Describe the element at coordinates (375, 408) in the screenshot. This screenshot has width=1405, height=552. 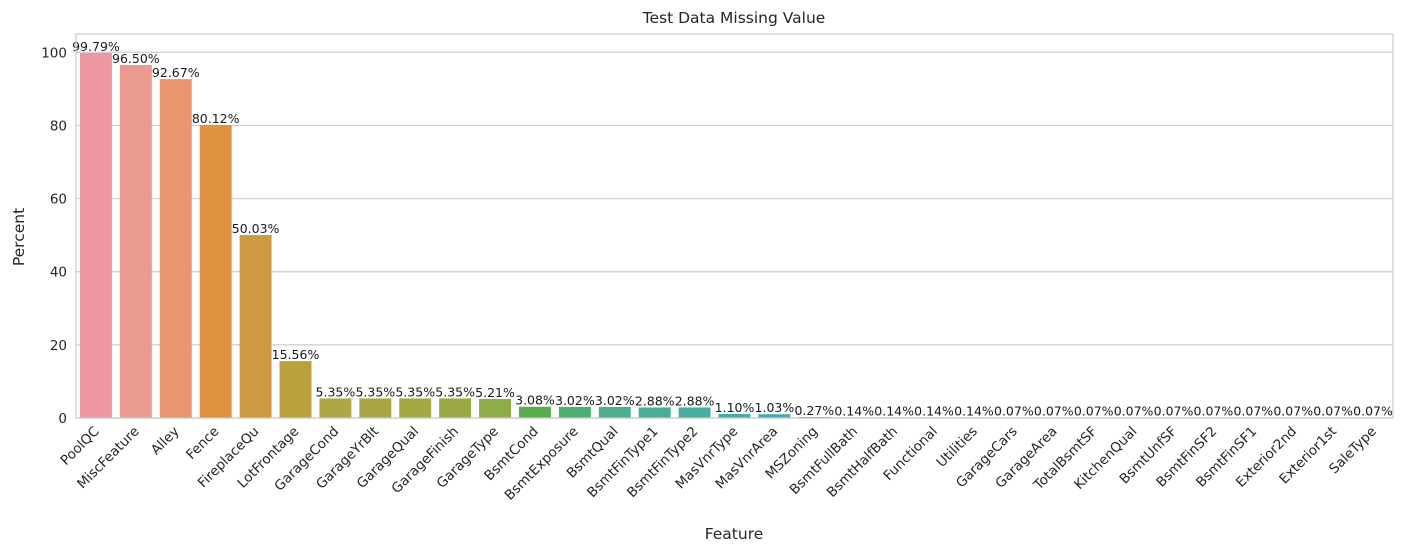
I see `bar-GarageYrBlt` at that location.